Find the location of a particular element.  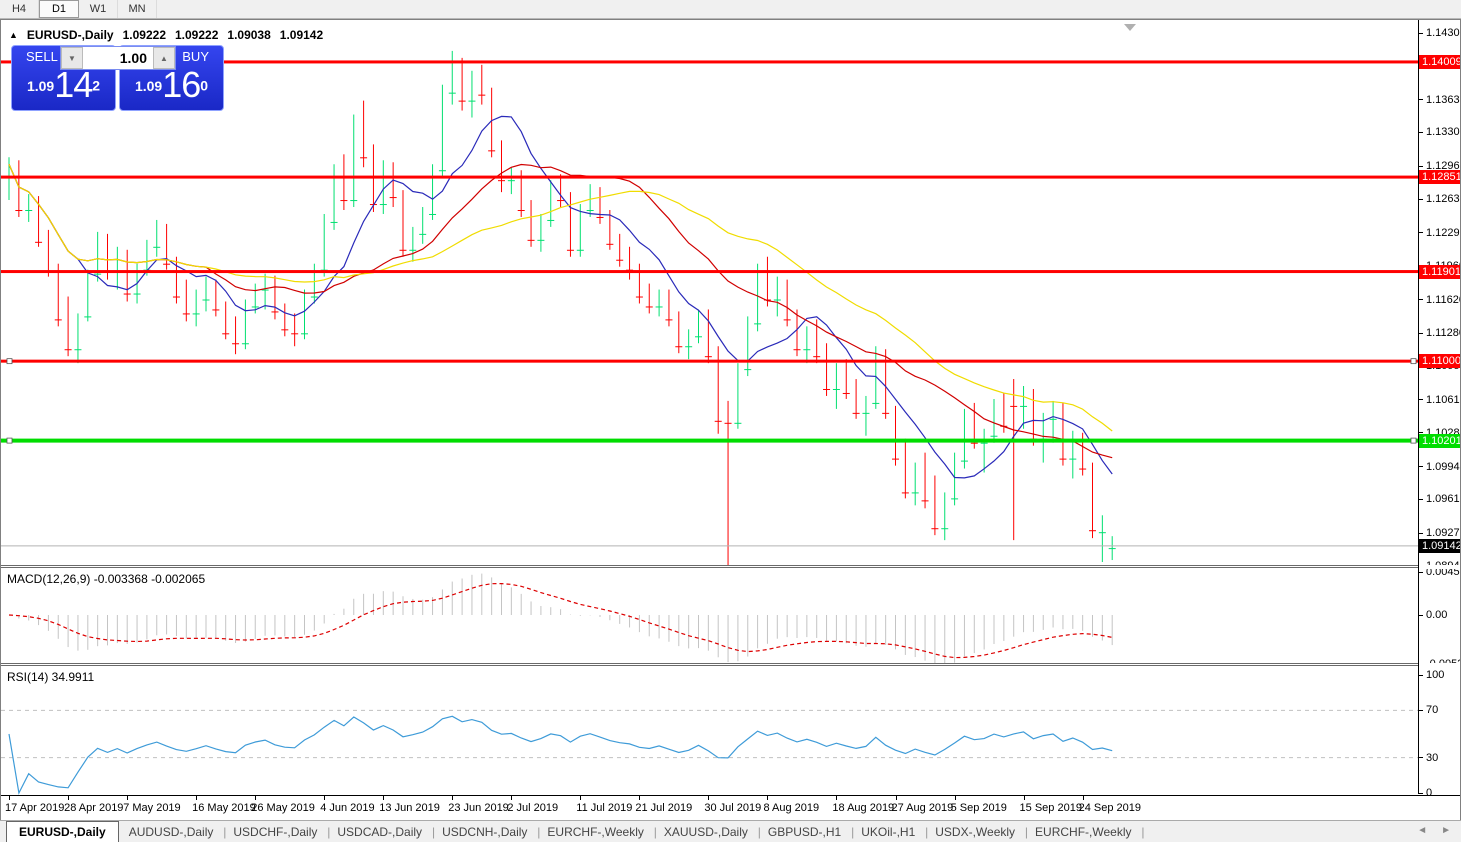

timeframe-w1: W1 is located at coordinates (98, 9).